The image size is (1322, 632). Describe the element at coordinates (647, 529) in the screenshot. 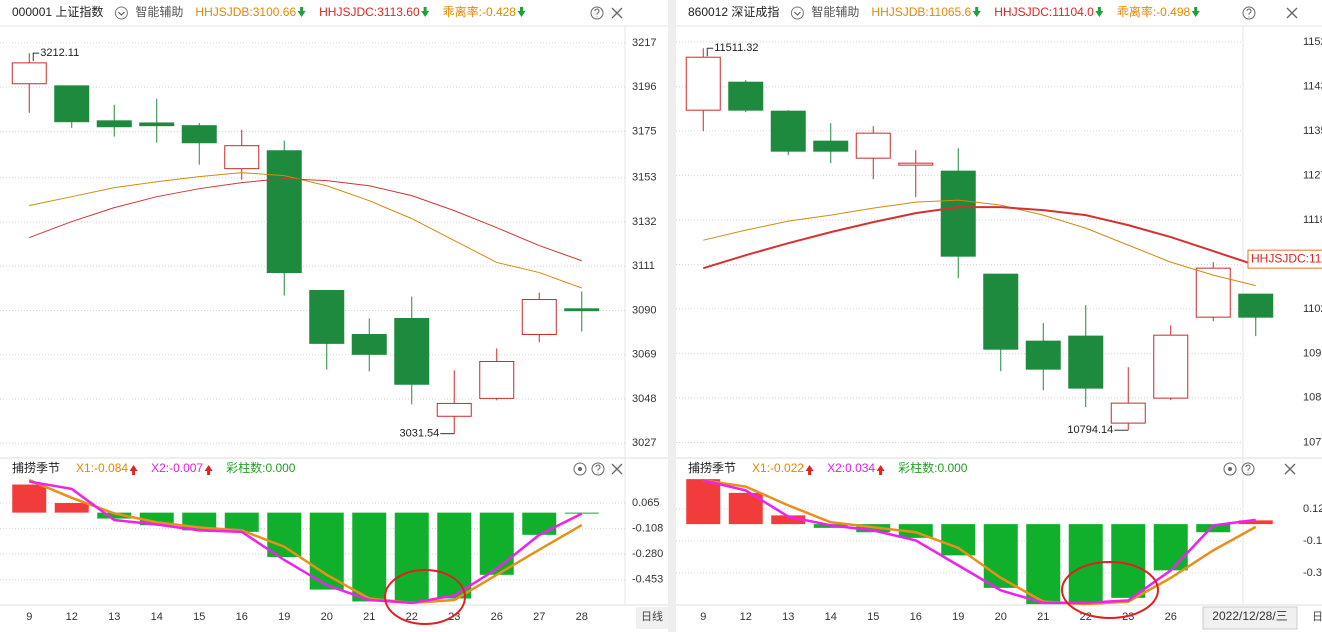

I see `y-tick-label: -0.108` at that location.